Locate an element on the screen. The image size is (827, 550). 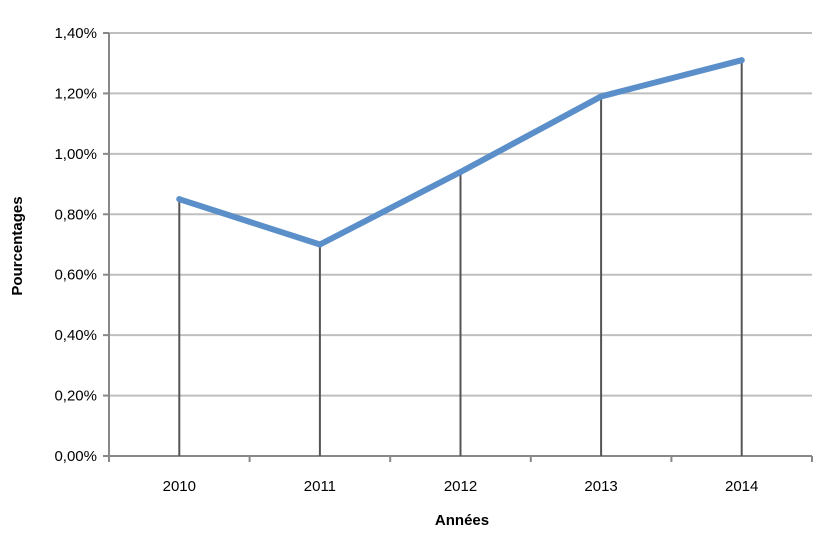
x-axis-title: Années is located at coordinates (462, 520).